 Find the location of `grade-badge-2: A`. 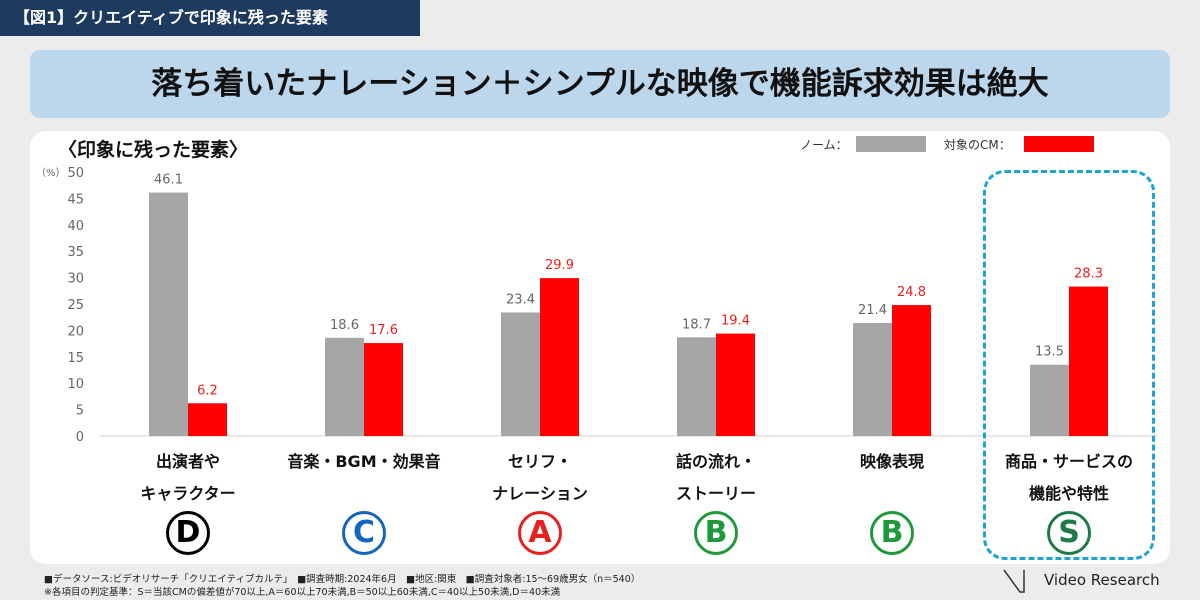

grade-badge-2: A is located at coordinates (540, 533).